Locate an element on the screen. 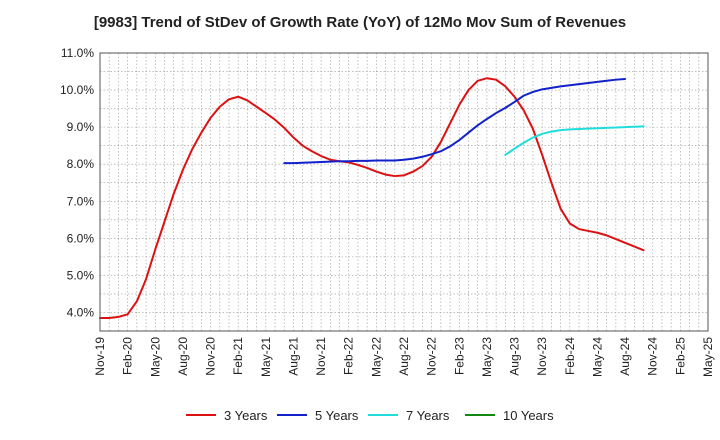  x-tick-label: May-23 is located at coordinates (487, 357).